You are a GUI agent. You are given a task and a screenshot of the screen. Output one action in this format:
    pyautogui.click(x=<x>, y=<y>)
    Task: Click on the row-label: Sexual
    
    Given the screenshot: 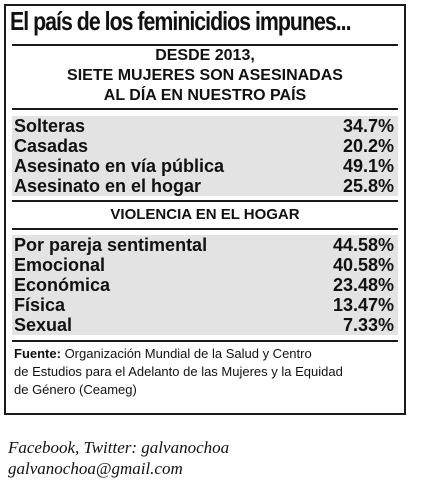 What is the action you would take?
    pyautogui.click(x=43, y=324)
    